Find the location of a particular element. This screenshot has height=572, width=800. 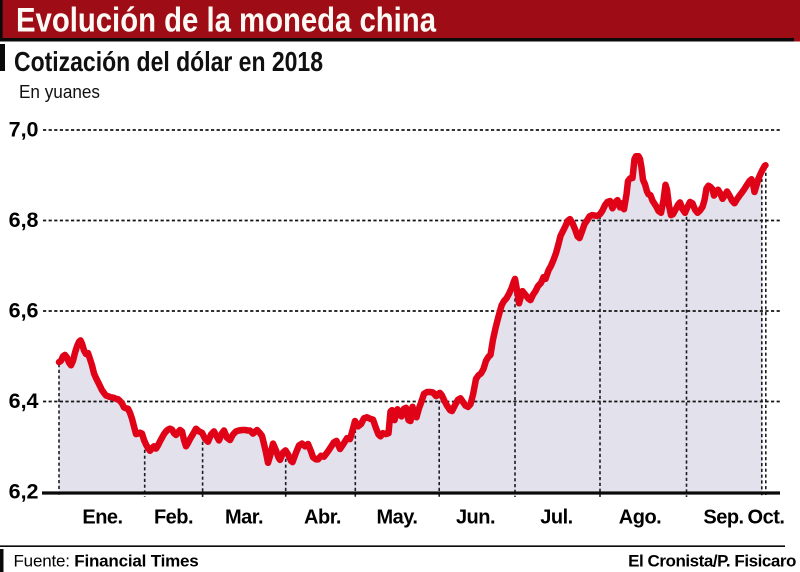

svg-text: Ene. is located at coordinates (102, 518).